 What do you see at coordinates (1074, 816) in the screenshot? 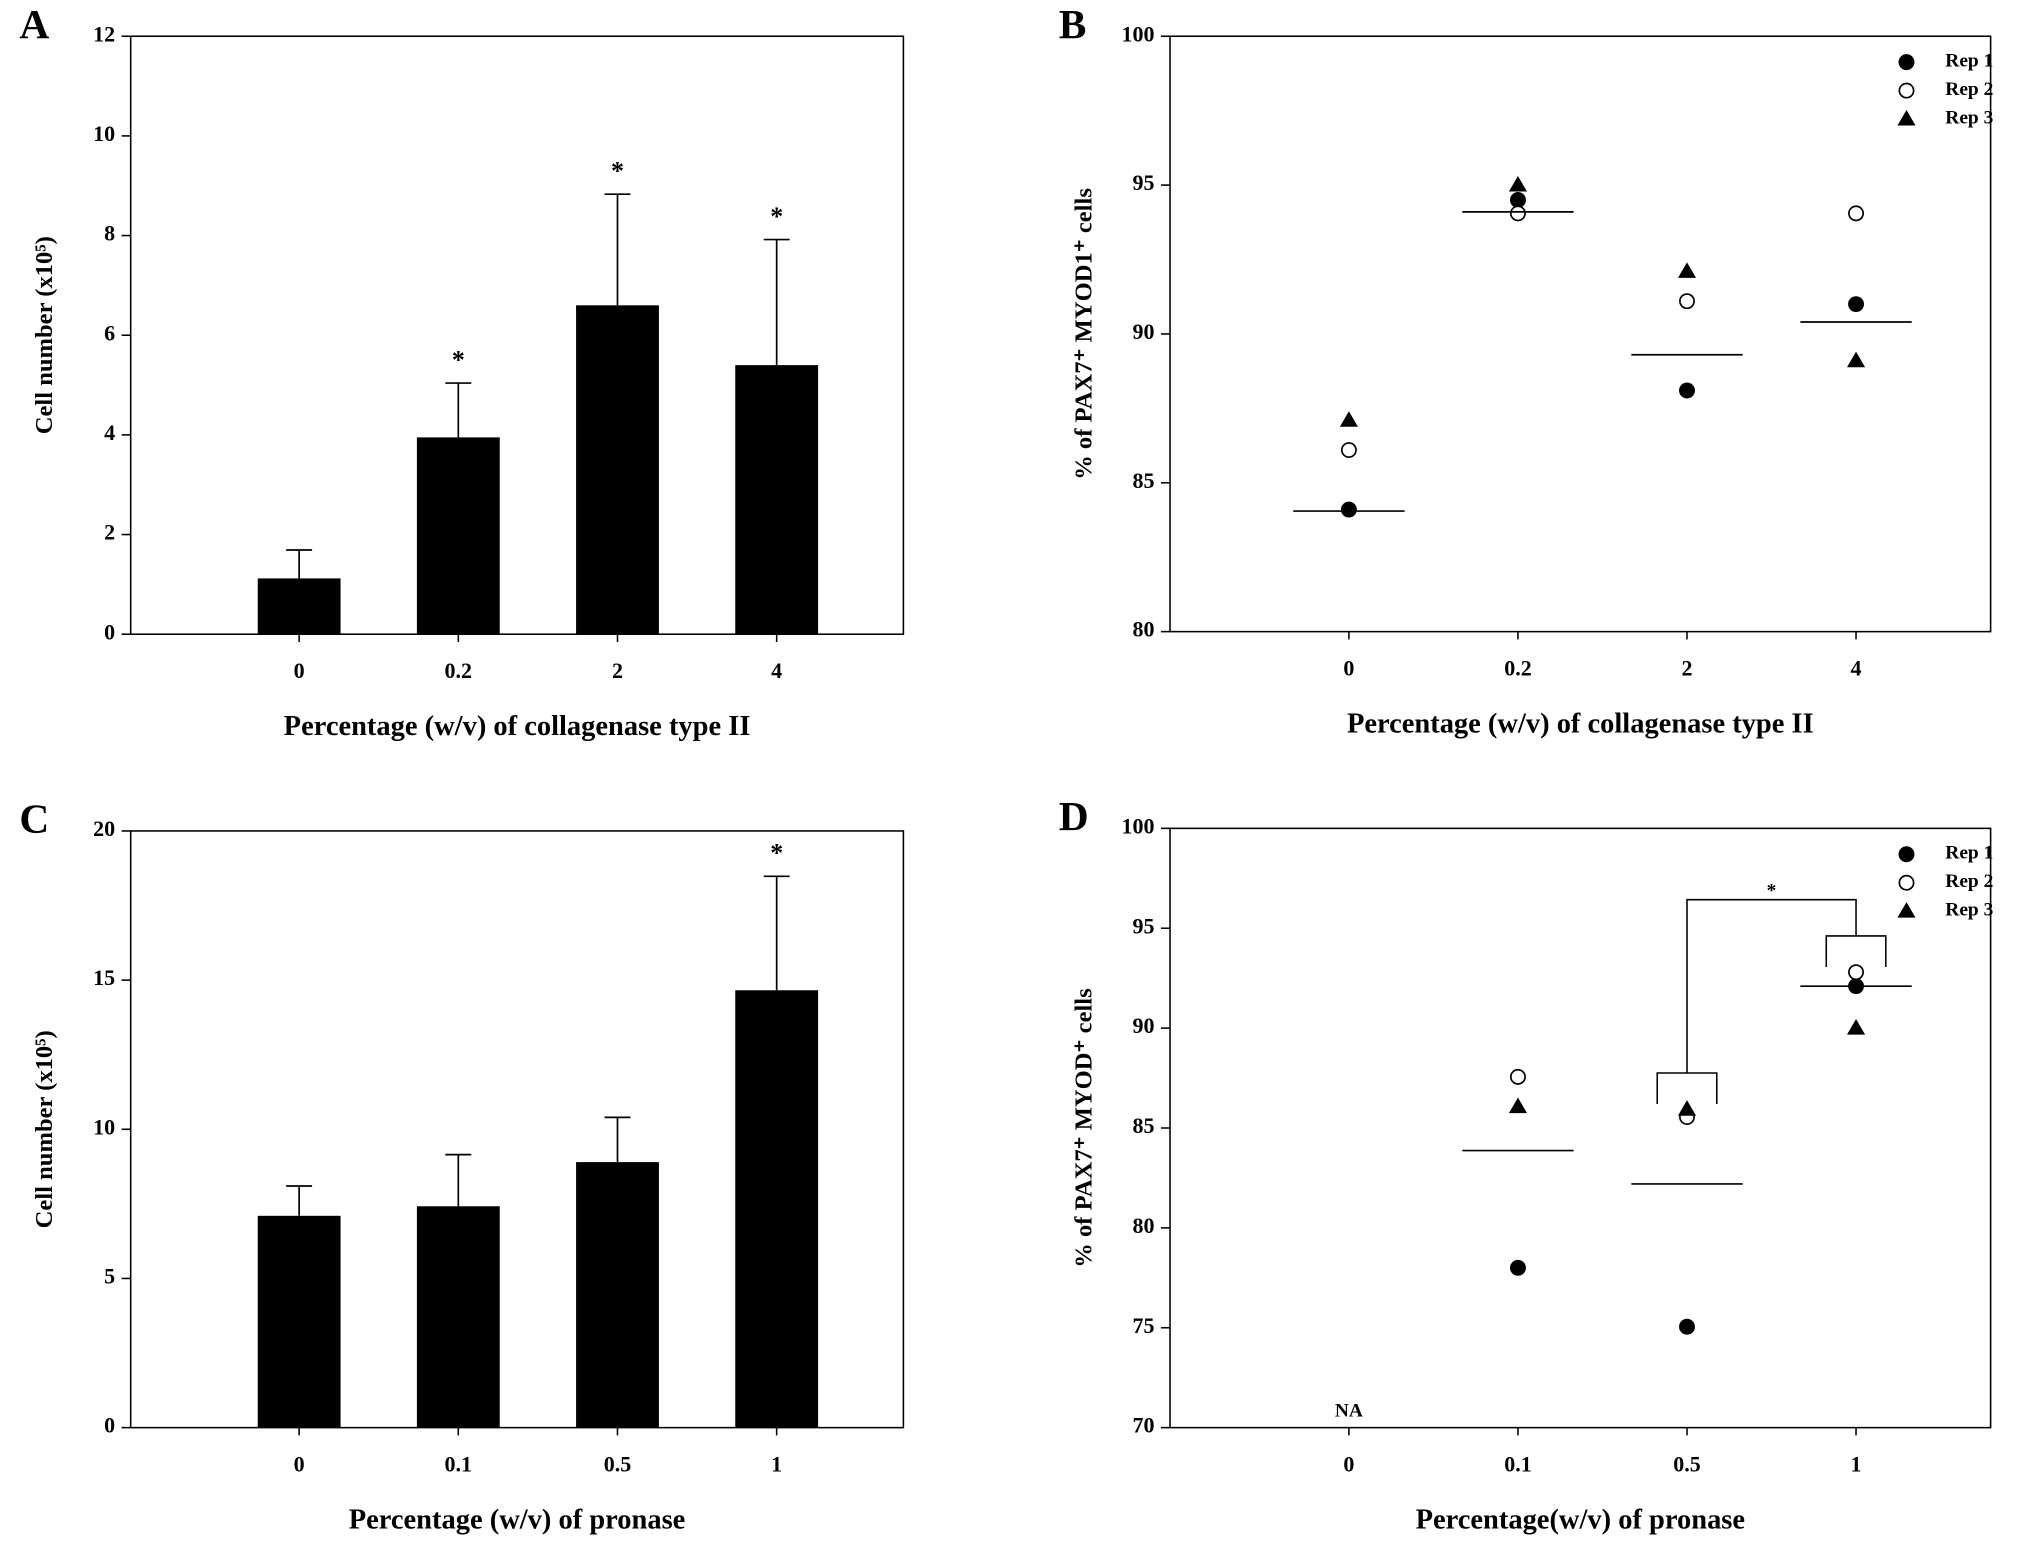
I see `panel-letter: D` at bounding box center [1074, 816].